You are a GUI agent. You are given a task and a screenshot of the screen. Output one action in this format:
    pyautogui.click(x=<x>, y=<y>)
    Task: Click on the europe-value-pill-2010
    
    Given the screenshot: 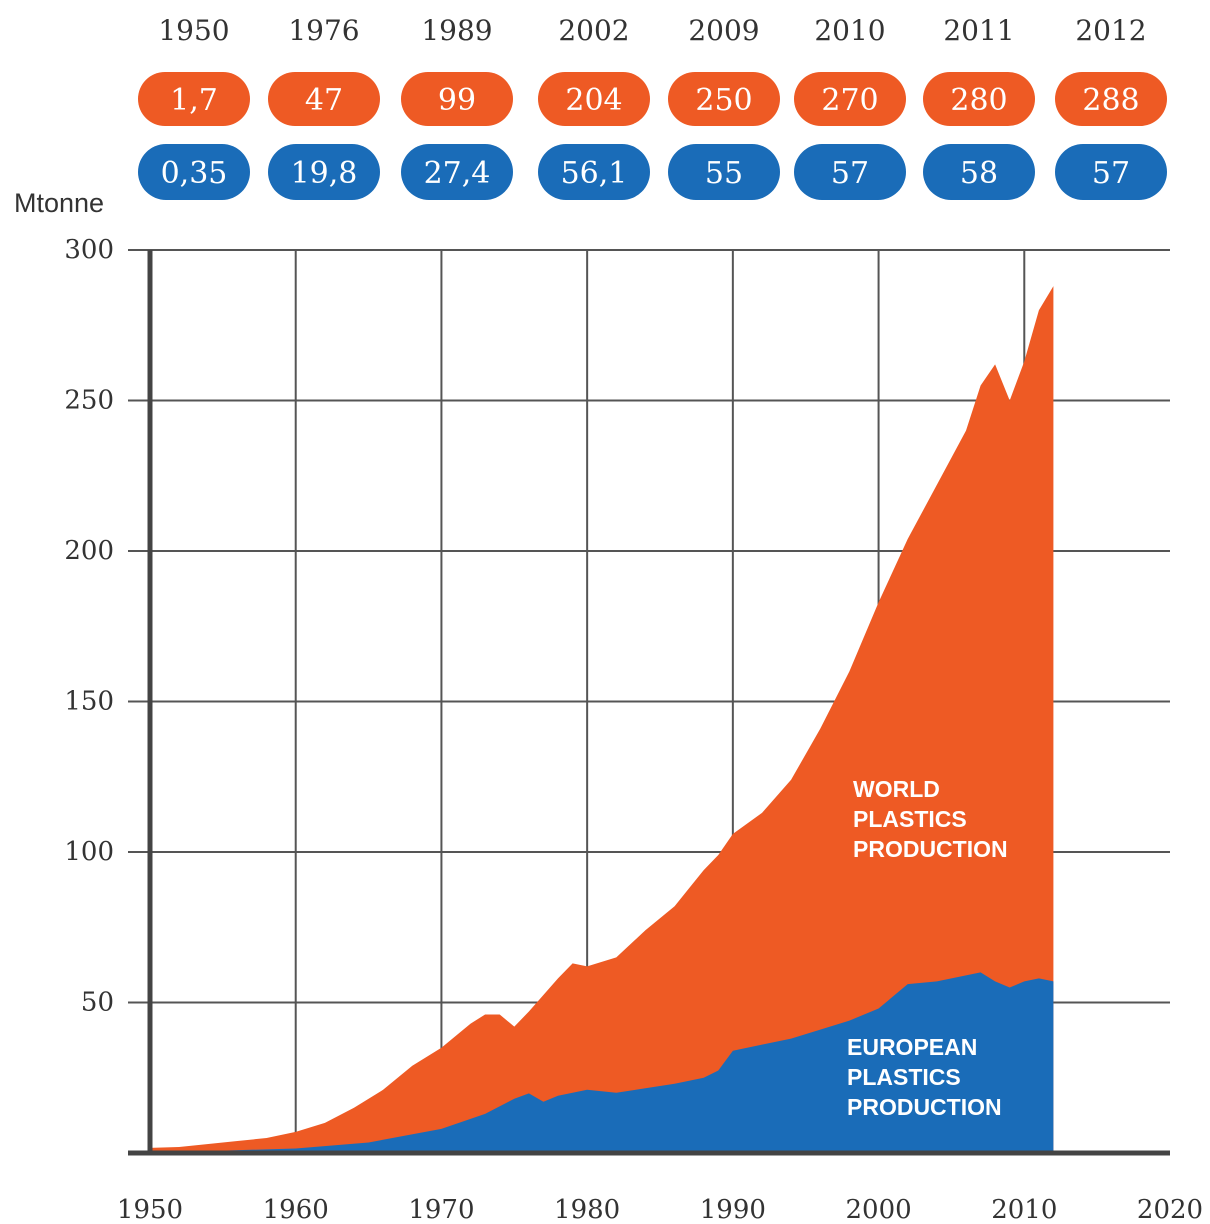 What is the action you would take?
    pyautogui.click(x=850, y=172)
    